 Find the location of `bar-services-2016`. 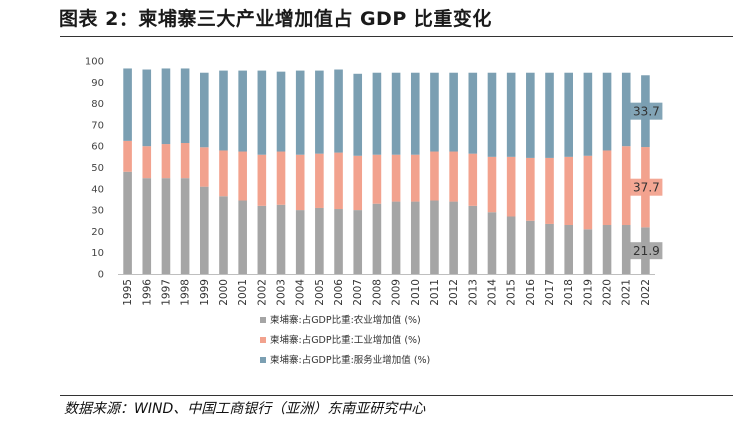

bar-services-2016 is located at coordinates (530, 115).